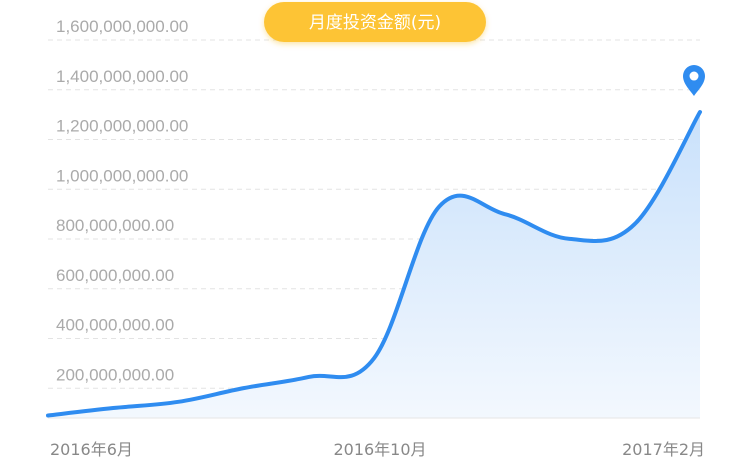 This screenshot has height=458, width=750. I want to click on pin-hole, so click(694, 76).